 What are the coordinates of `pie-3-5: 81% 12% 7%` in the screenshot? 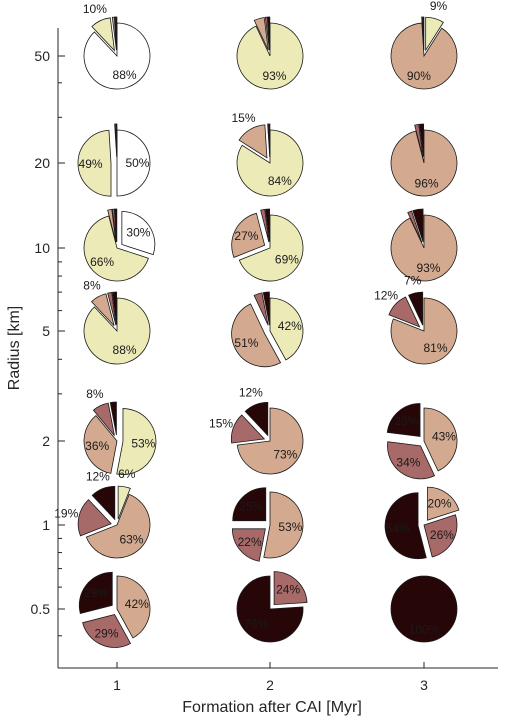 It's located at (416, 319).